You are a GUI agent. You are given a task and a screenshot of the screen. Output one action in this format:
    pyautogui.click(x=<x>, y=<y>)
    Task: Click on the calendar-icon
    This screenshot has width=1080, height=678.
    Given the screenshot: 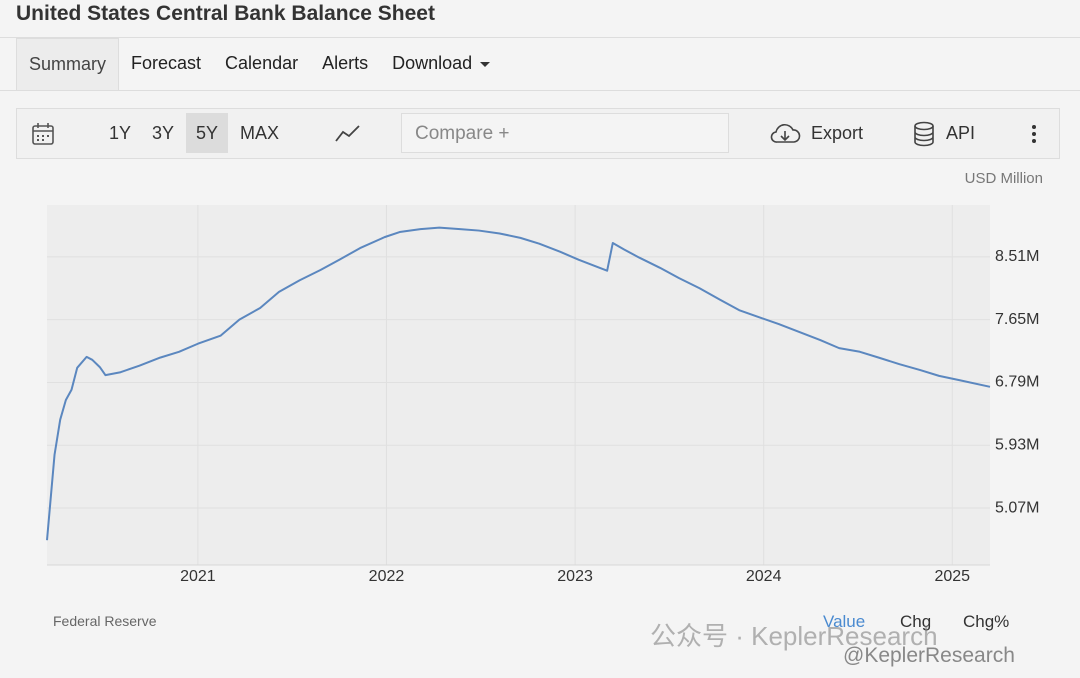 What is the action you would take?
    pyautogui.click(x=43, y=134)
    